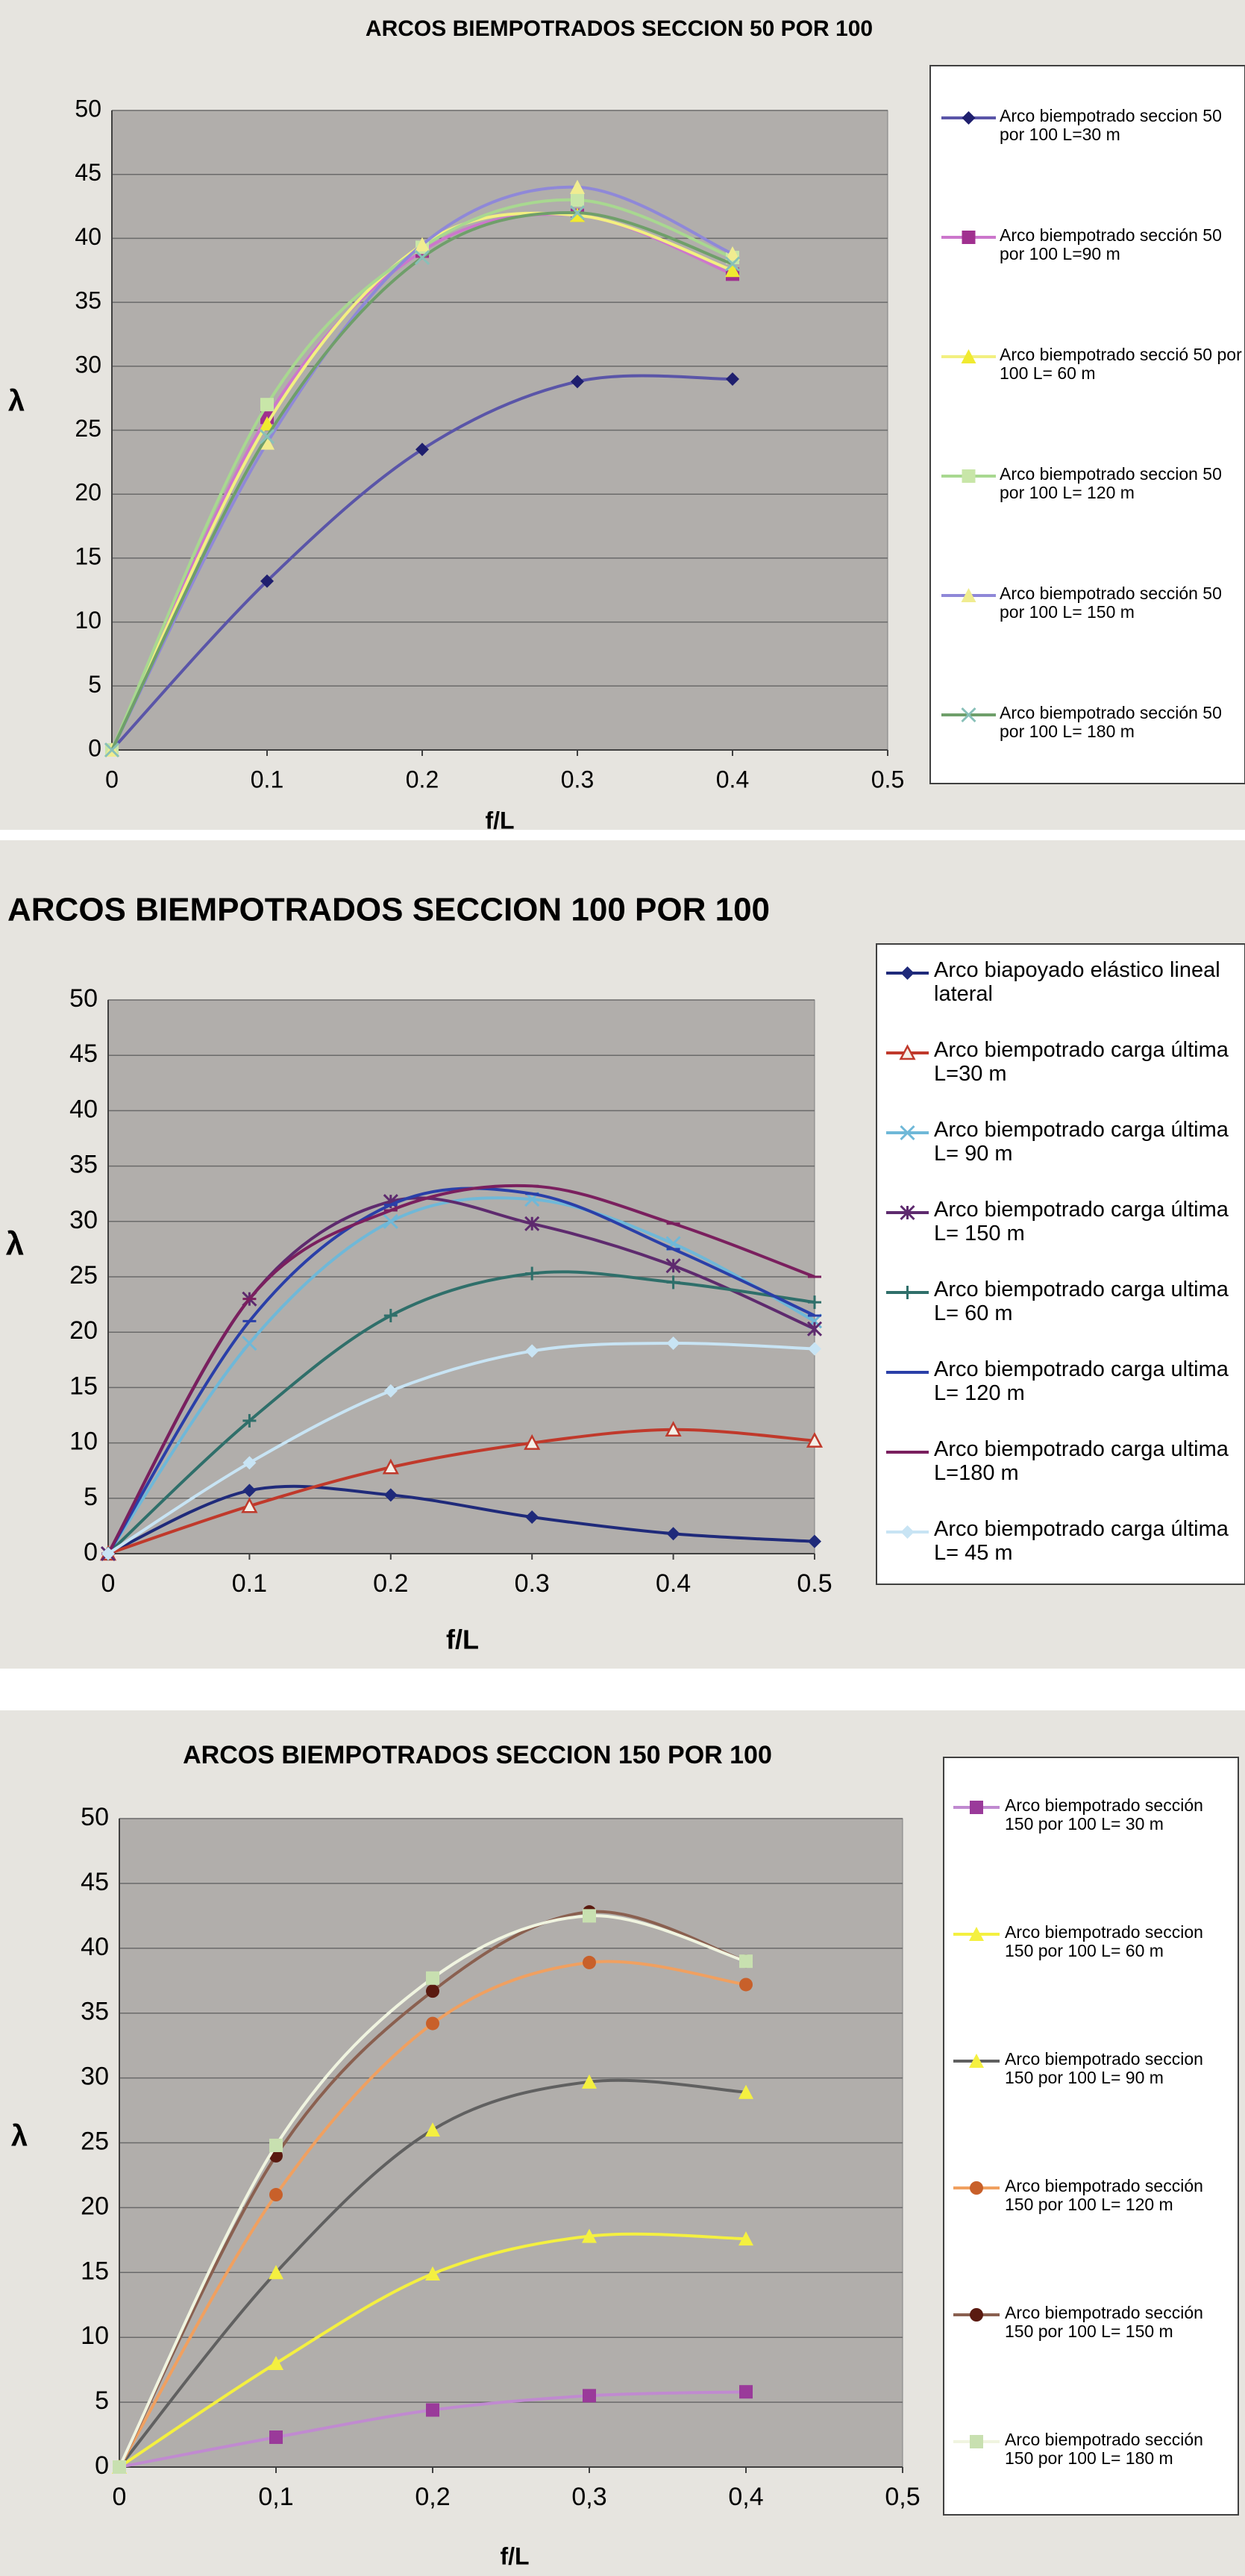 The height and width of the screenshot is (2576, 1245). I want to click on legend-box, so click(1091, 2136).